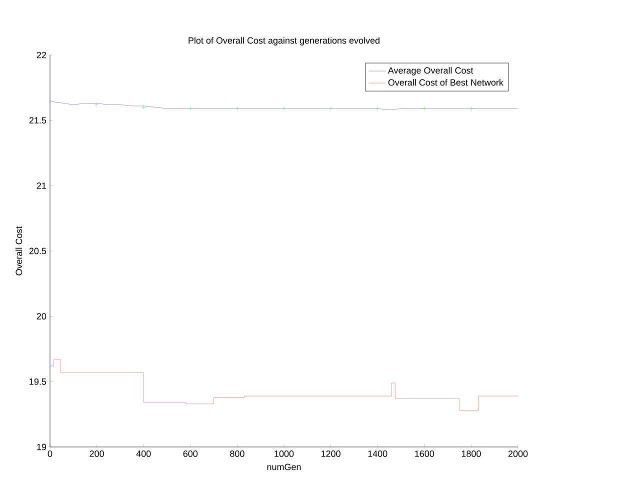 The width and height of the screenshot is (622, 487). I want to click on legend-label: Average Overall Cost, so click(431, 71).